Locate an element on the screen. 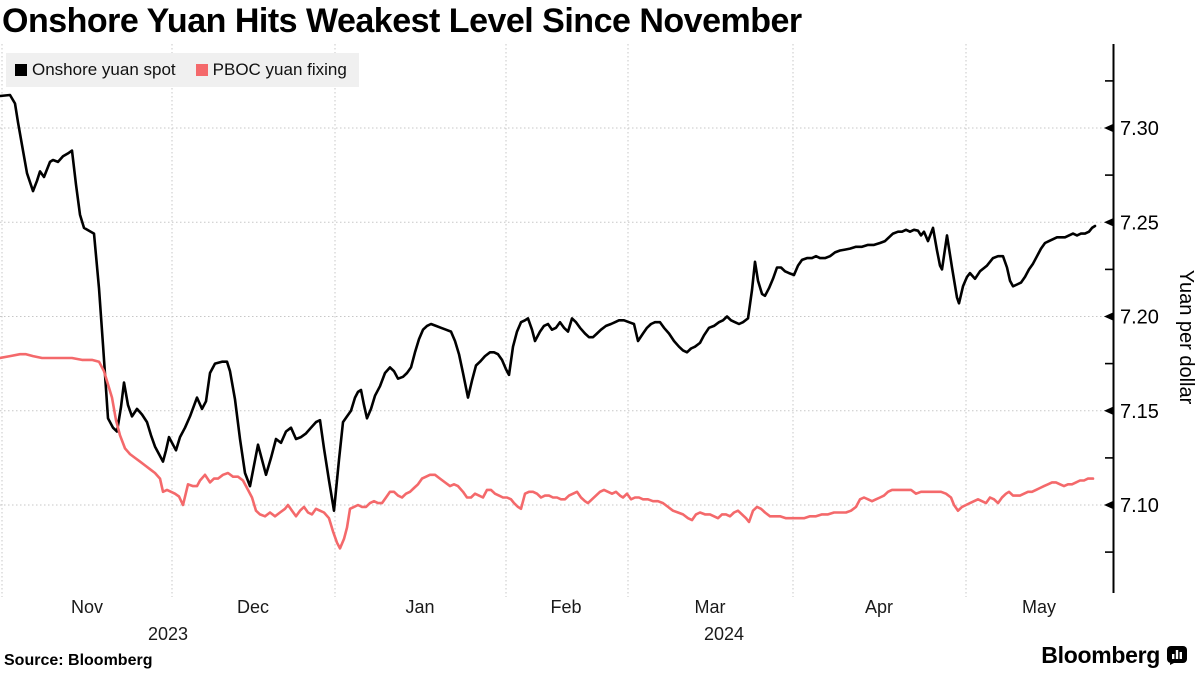  y-axis-title: Yuan per dollar is located at coordinates (1186, 337).